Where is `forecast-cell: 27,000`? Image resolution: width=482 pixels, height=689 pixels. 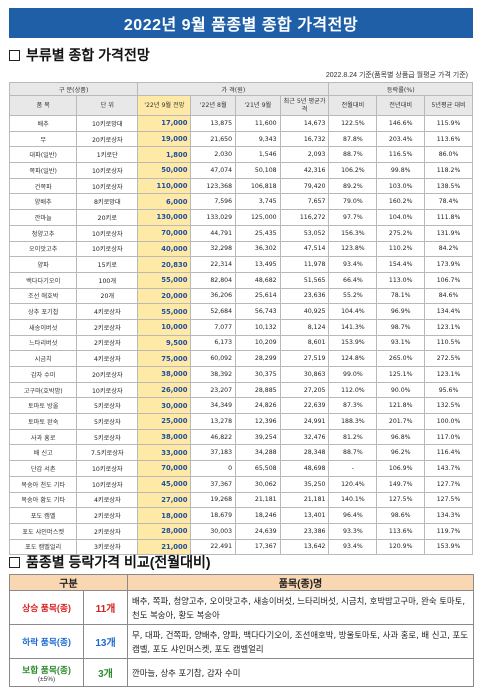
forecast-cell: 27,000 is located at coordinates (164, 500).